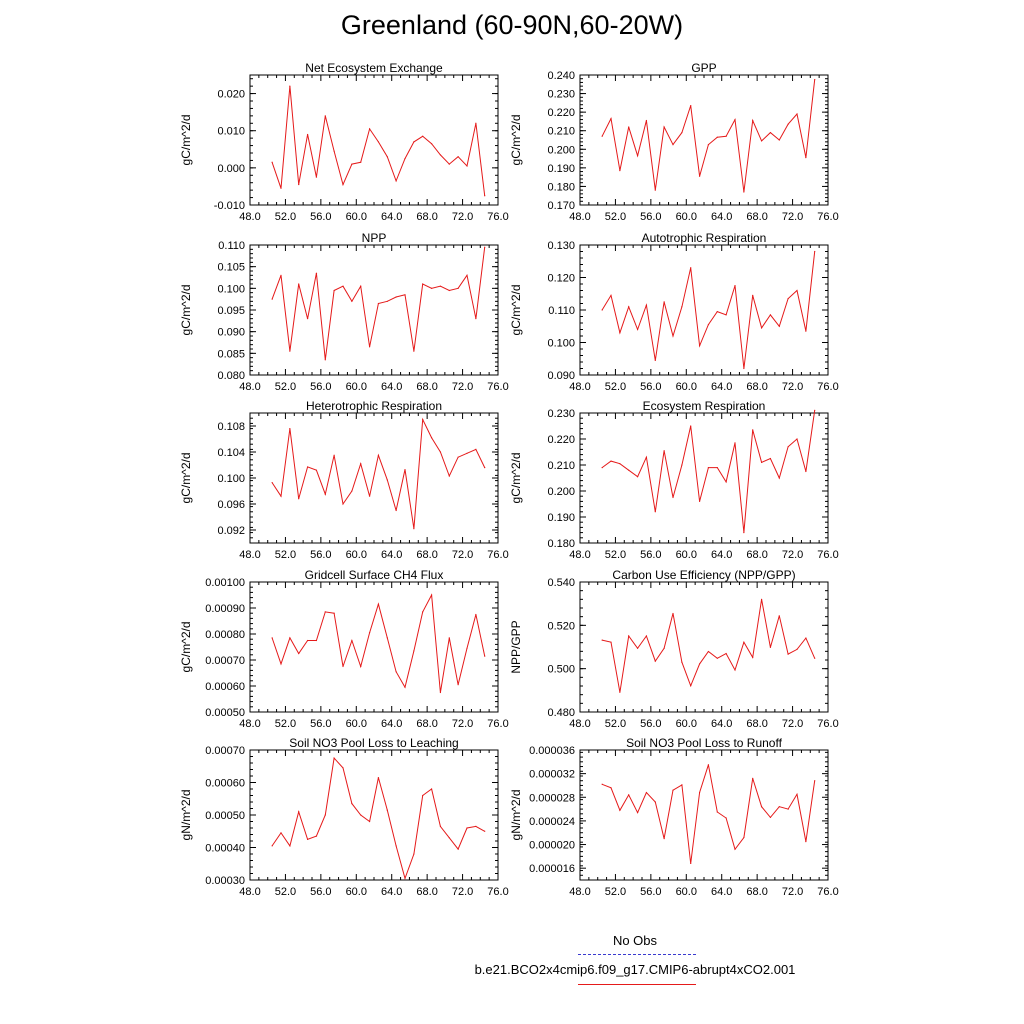 The width and height of the screenshot is (1024, 1024). Describe the element at coordinates (225, 687) in the screenshot. I see `y-tick-label: 0.00060` at that location.